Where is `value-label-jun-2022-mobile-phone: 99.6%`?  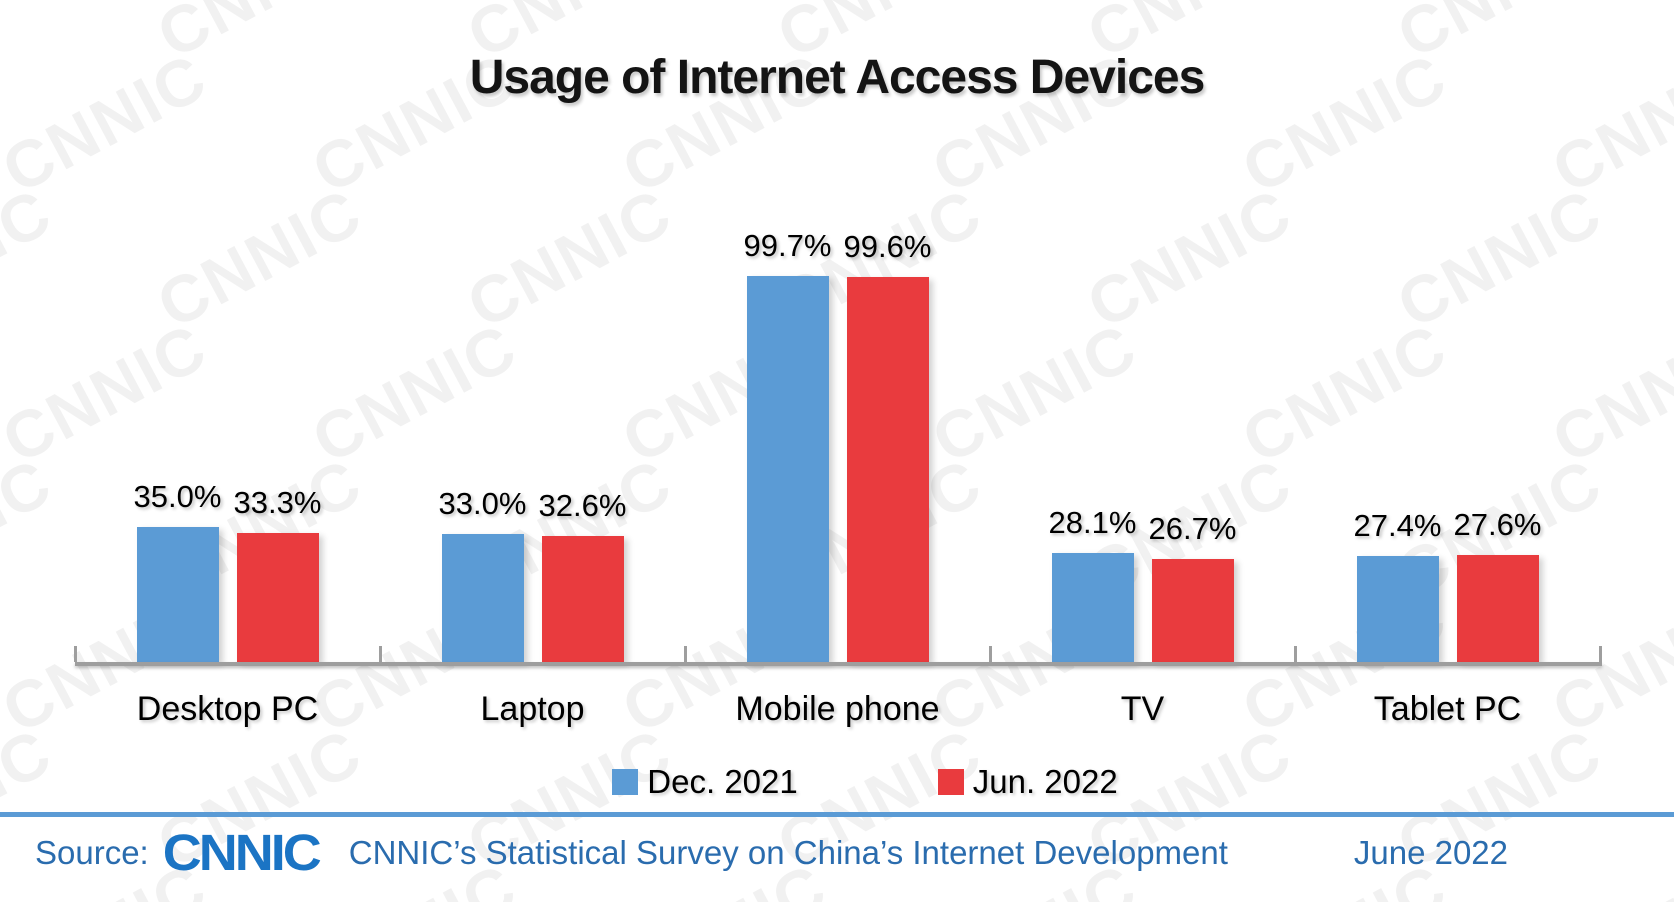 value-label-jun-2022-mobile-phone: 99.6% is located at coordinates (887, 246).